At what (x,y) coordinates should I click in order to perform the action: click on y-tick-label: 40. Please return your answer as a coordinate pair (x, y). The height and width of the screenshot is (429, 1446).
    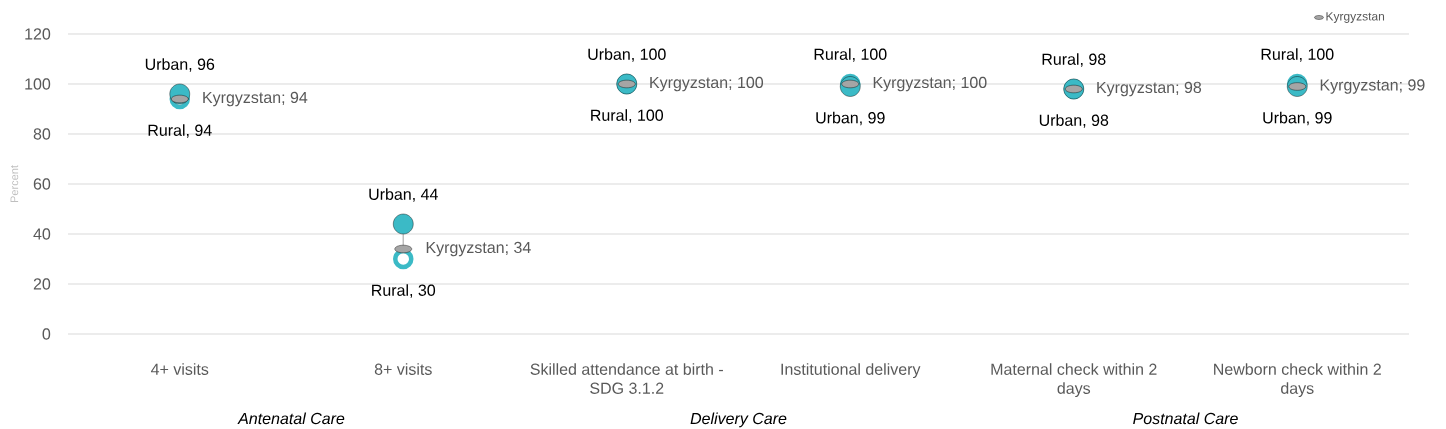
    Looking at the image, I should click on (42, 234).